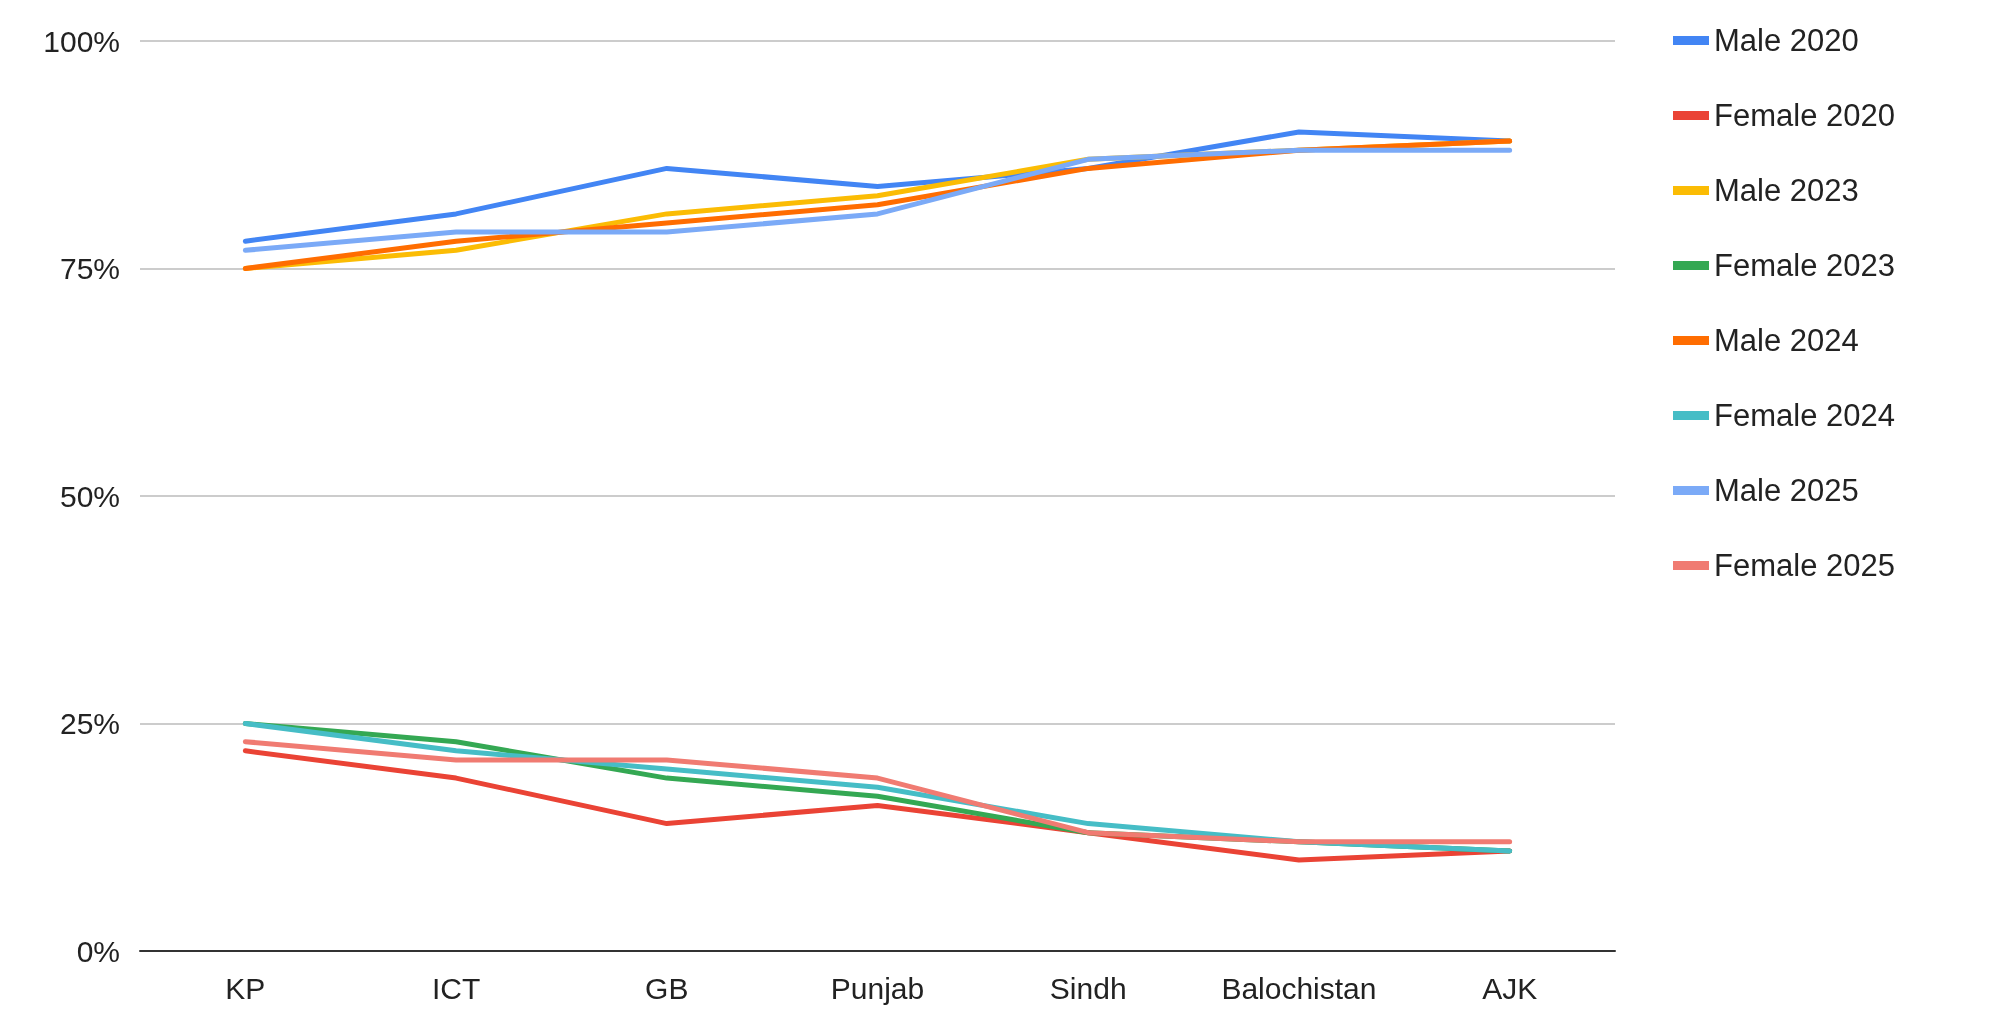 The width and height of the screenshot is (2002, 1011). What do you see at coordinates (89, 496) in the screenshot?
I see `y-tick-label: 50%` at bounding box center [89, 496].